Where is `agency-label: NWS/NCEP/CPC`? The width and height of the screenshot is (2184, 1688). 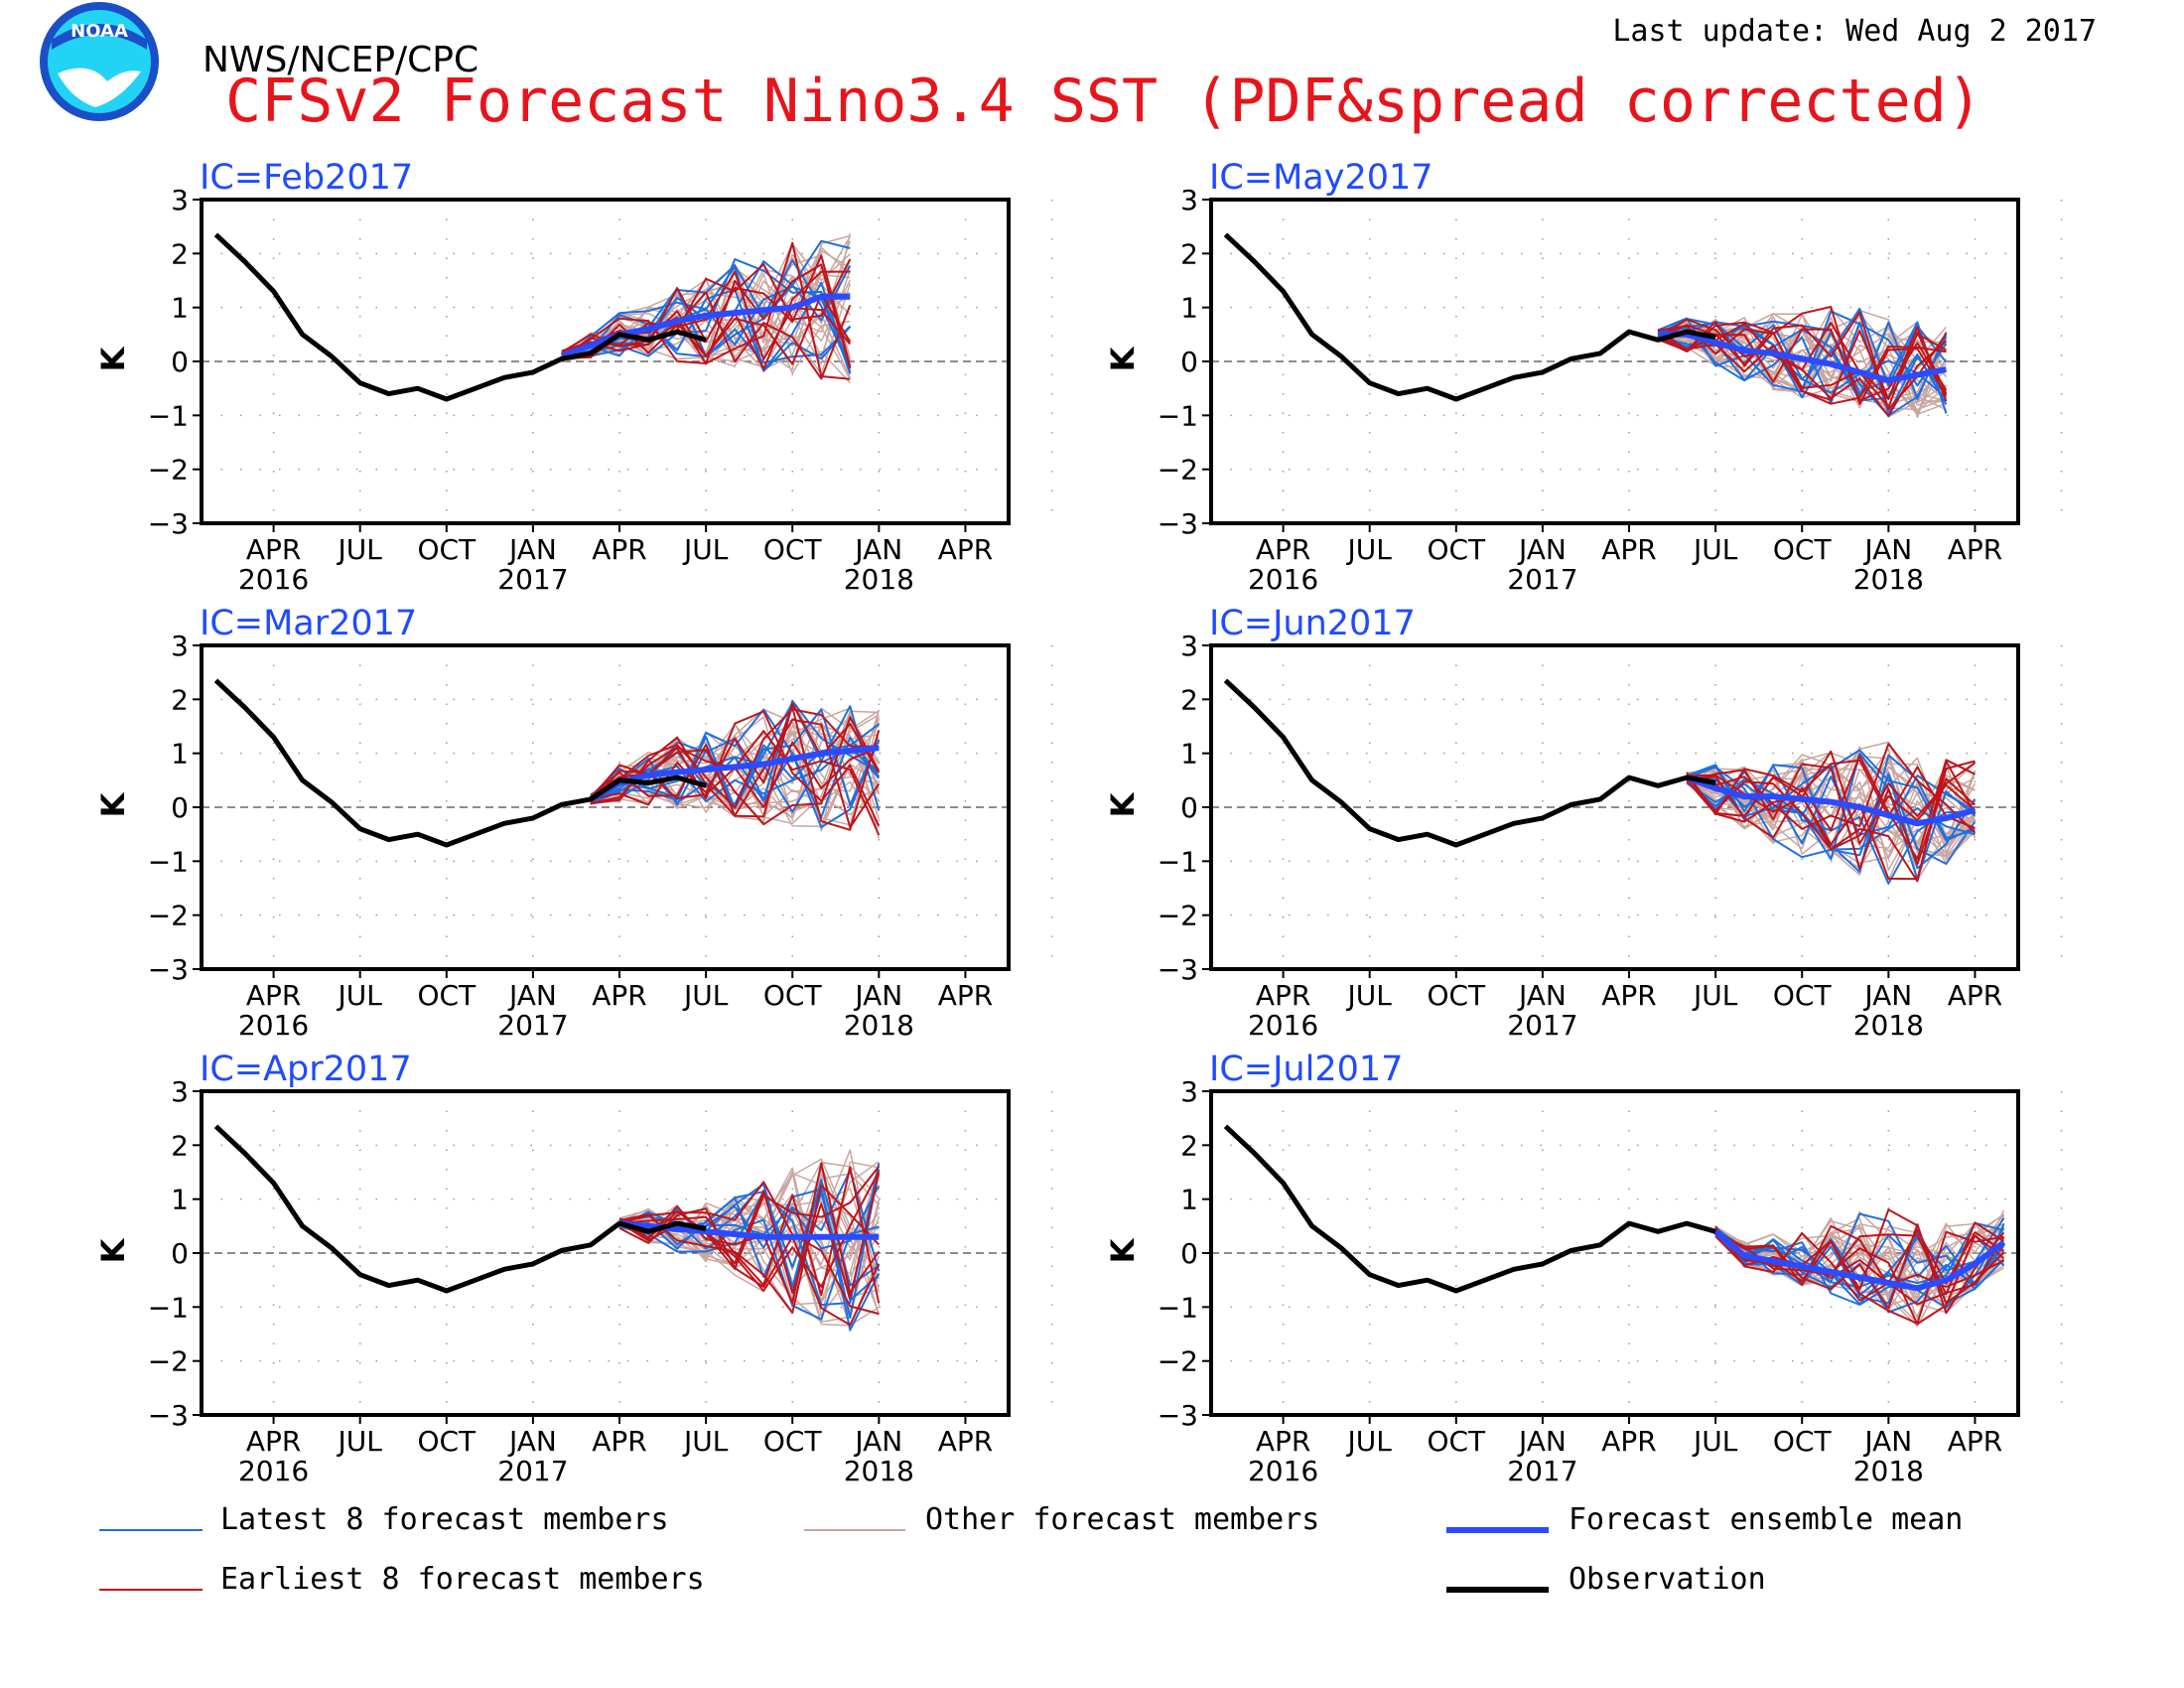
agency-label: NWS/NCEP/CPC is located at coordinates (340, 60).